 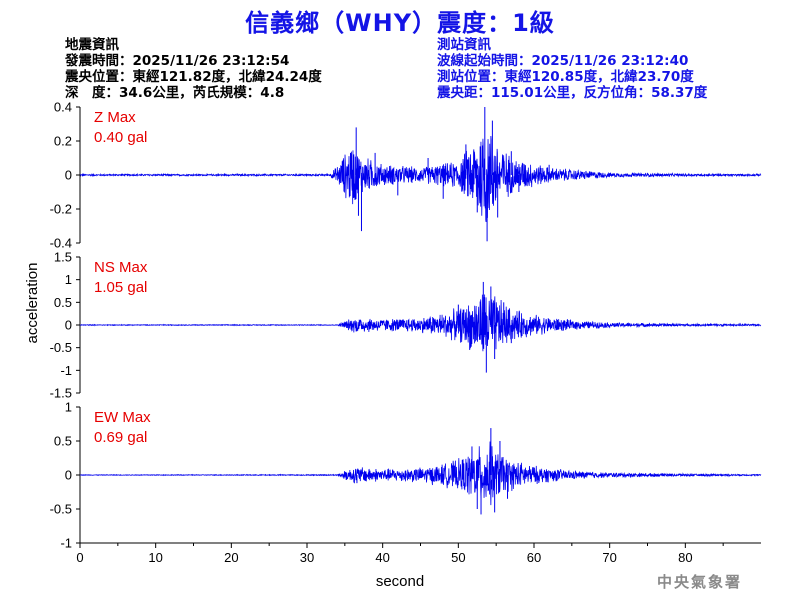 What do you see at coordinates (121, 267) in the screenshot?
I see `max-label: NS Max` at bounding box center [121, 267].